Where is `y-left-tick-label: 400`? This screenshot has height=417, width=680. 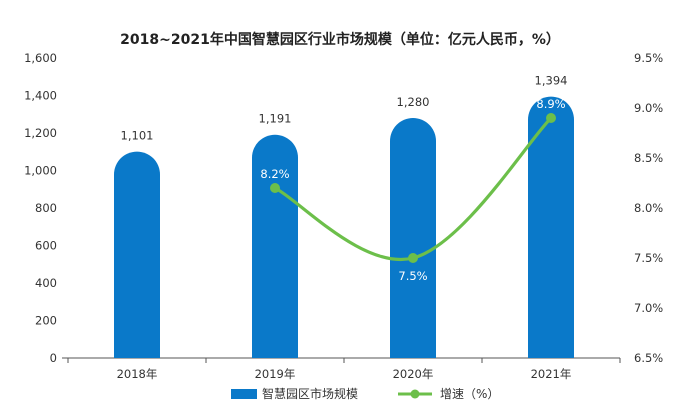
y-left-tick-label: 400 is located at coordinates (46, 283).